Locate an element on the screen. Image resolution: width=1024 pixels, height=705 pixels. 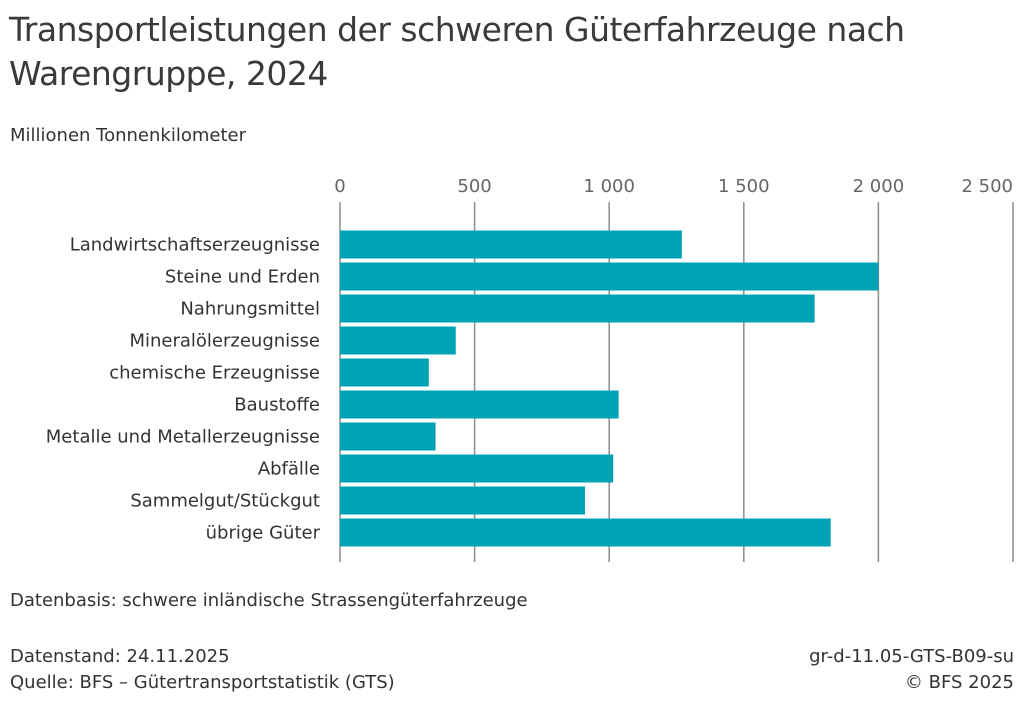
category-label: übrige Güter is located at coordinates (263, 533).